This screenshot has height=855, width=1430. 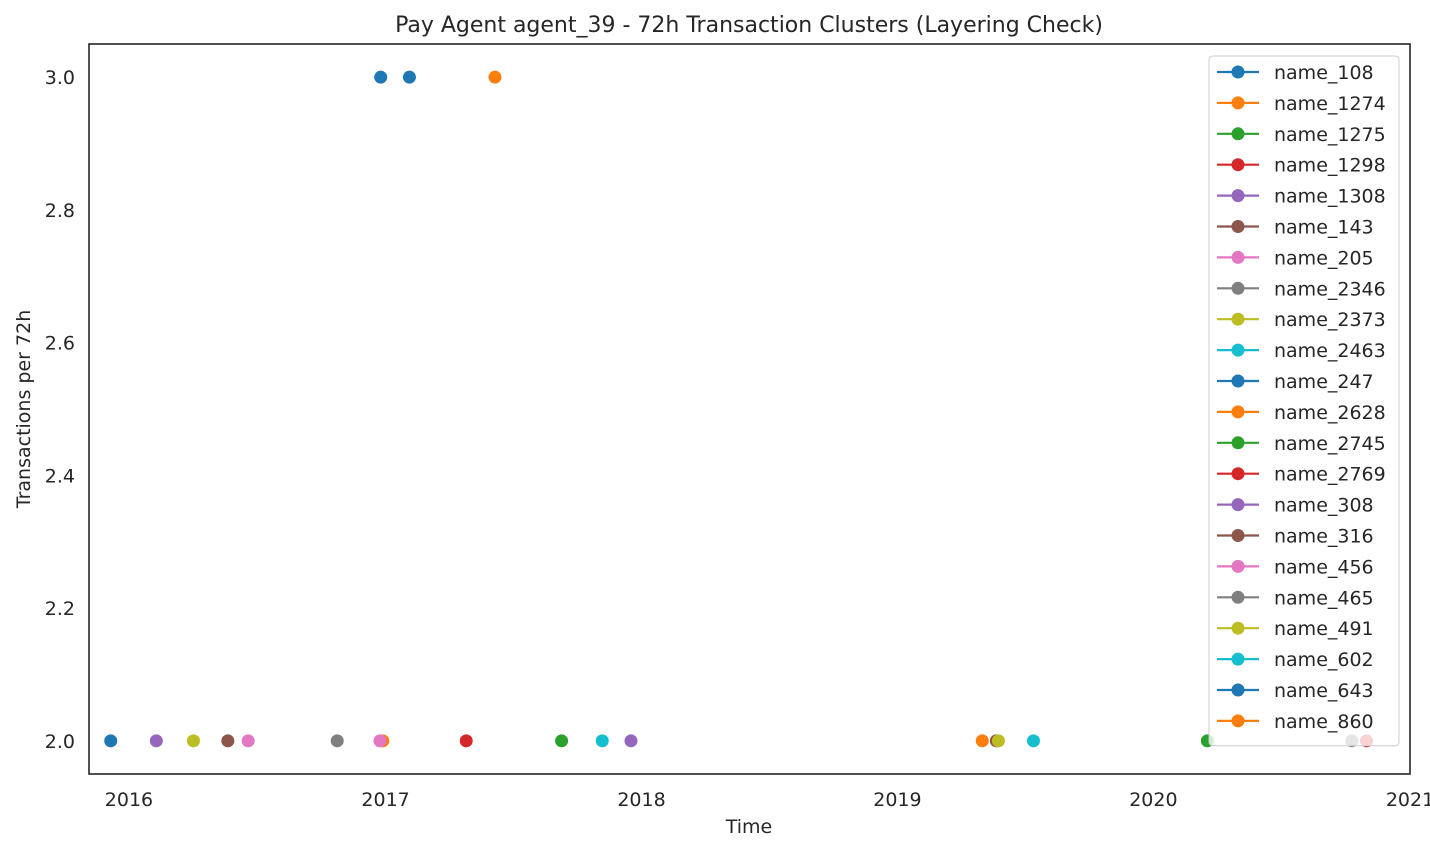 What do you see at coordinates (1324, 537) in the screenshot?
I see `legend-label: name_316` at bounding box center [1324, 537].